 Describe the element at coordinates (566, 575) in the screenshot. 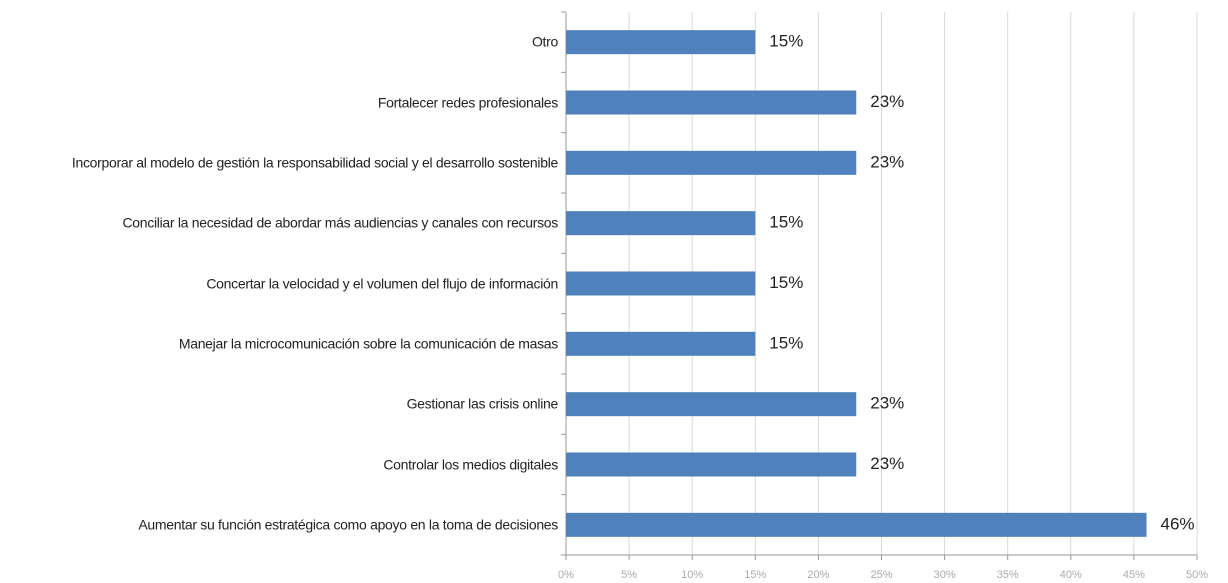

I see `x-tick-label: 0%` at that location.